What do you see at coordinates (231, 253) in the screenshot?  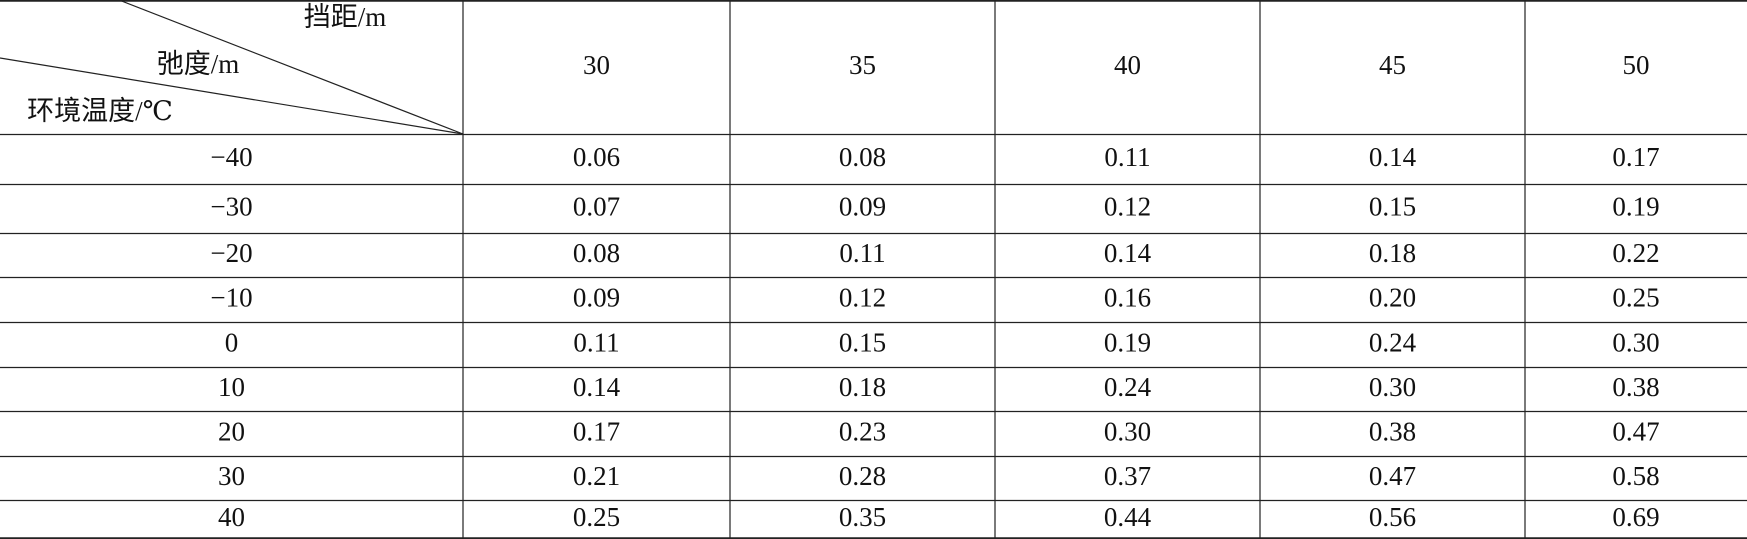 I see `row-header: −20` at bounding box center [231, 253].